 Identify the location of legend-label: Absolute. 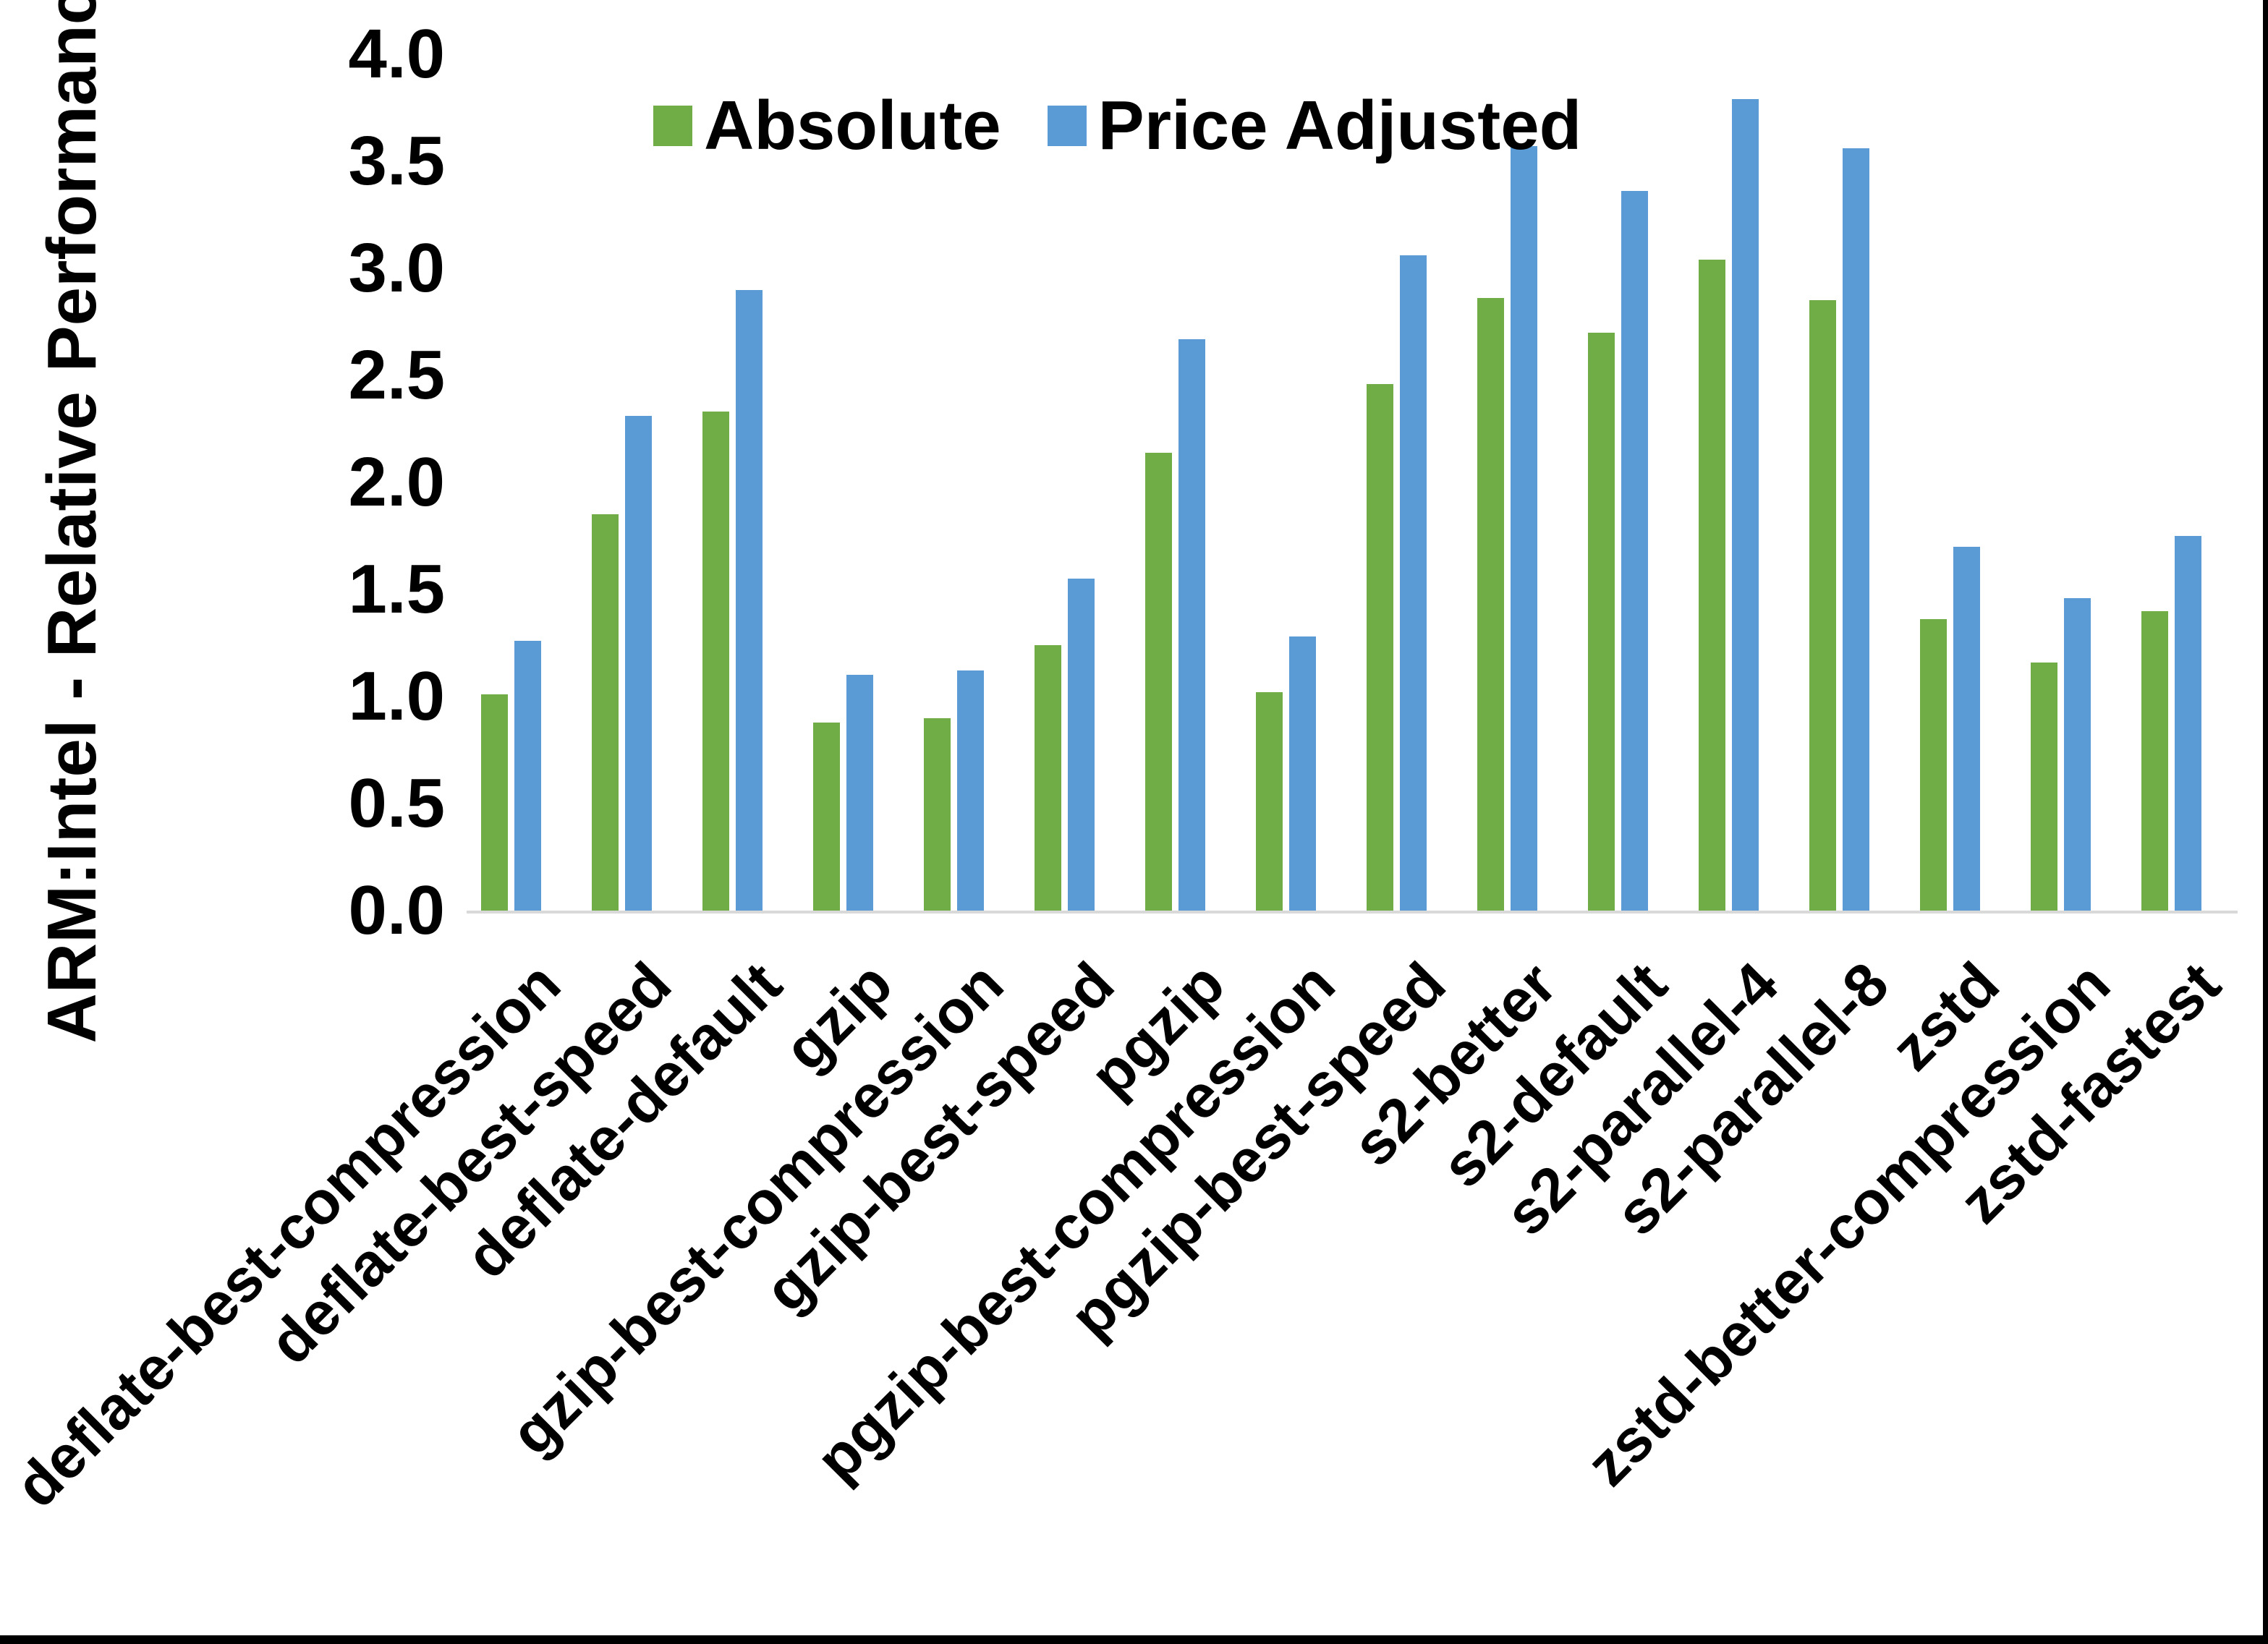
(852, 125).